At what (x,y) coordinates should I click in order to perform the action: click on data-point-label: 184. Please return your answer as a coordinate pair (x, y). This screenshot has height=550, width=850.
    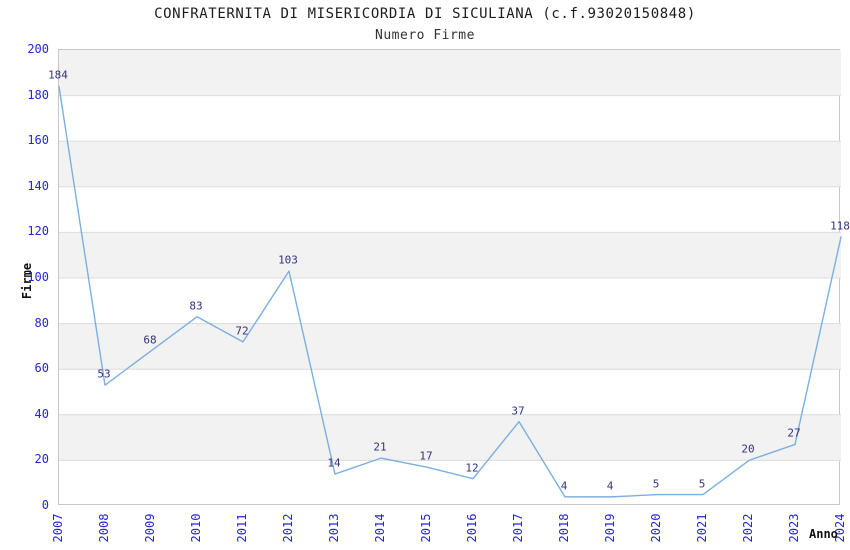
    Looking at the image, I should click on (58, 75).